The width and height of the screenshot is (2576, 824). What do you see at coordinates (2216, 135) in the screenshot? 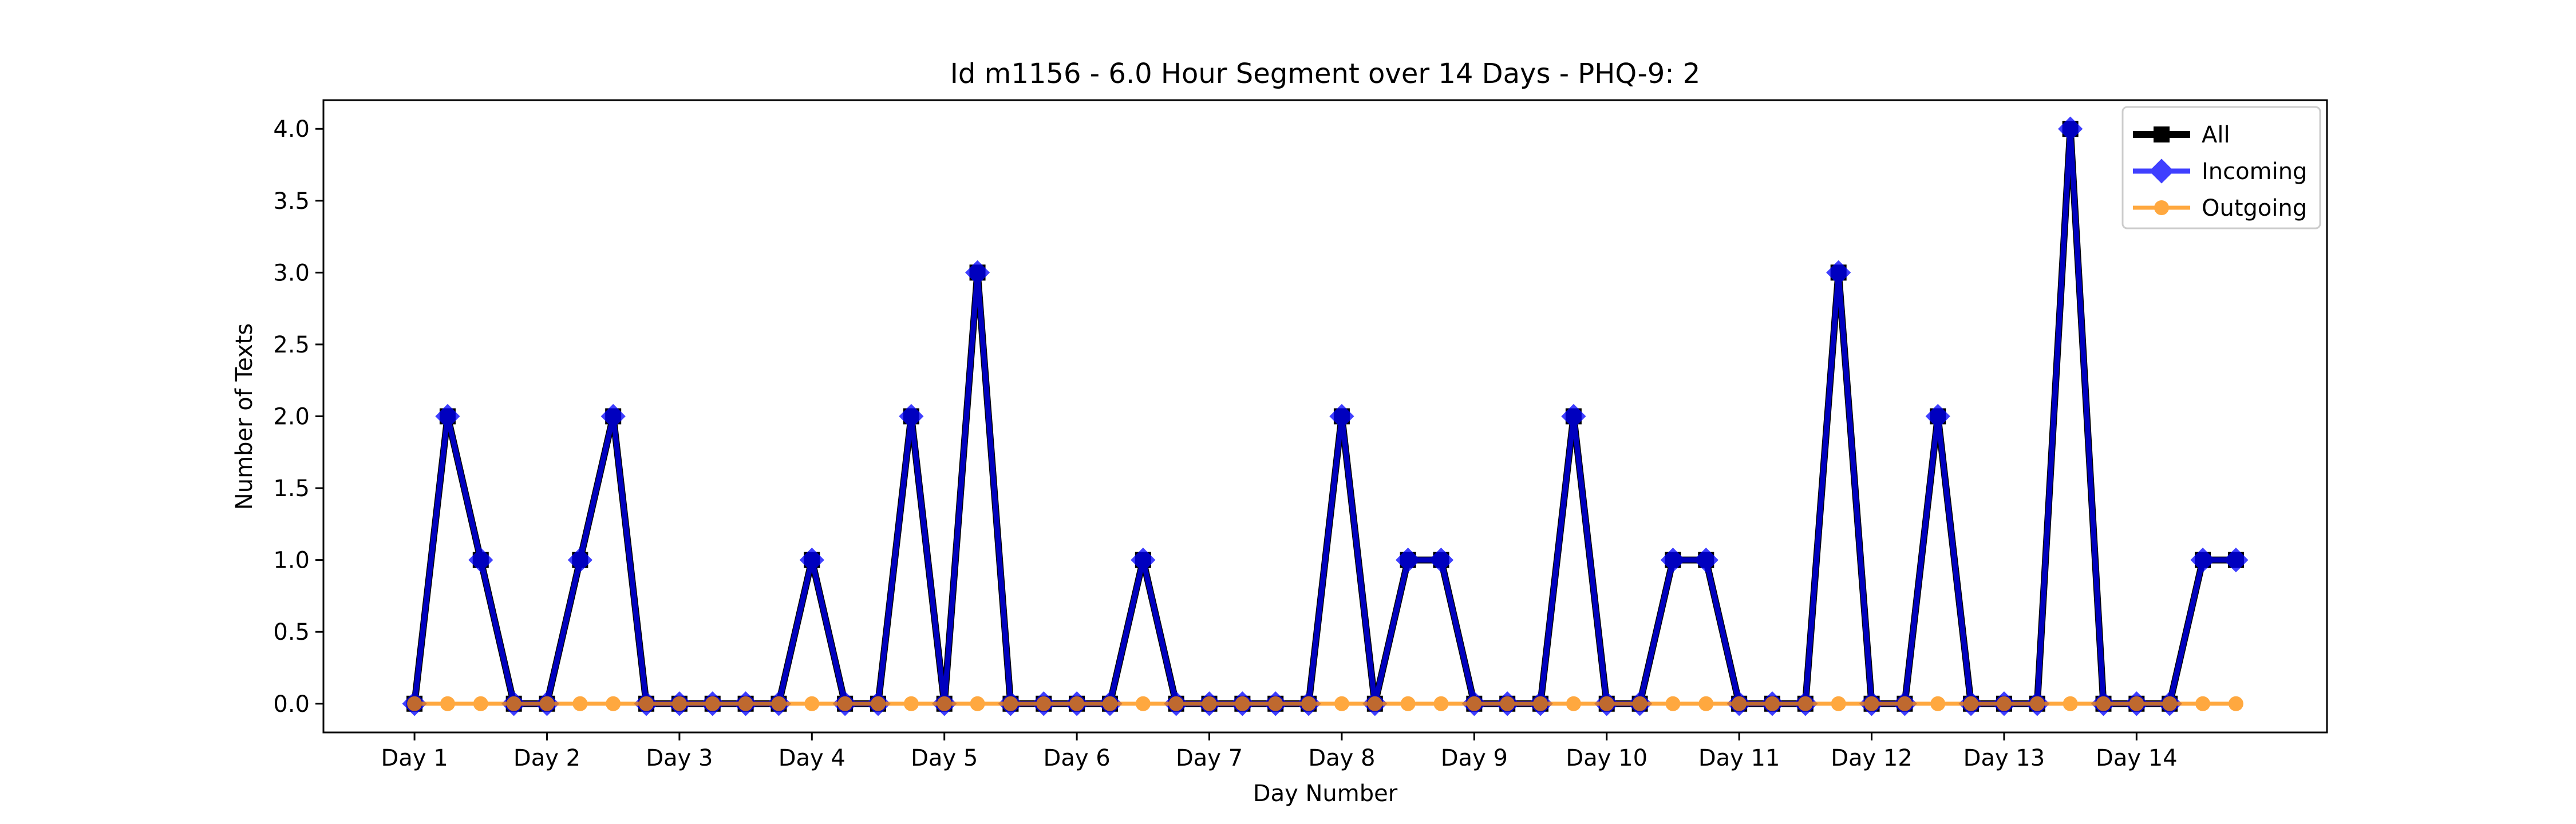
I see `legend-label-all: All` at bounding box center [2216, 135].